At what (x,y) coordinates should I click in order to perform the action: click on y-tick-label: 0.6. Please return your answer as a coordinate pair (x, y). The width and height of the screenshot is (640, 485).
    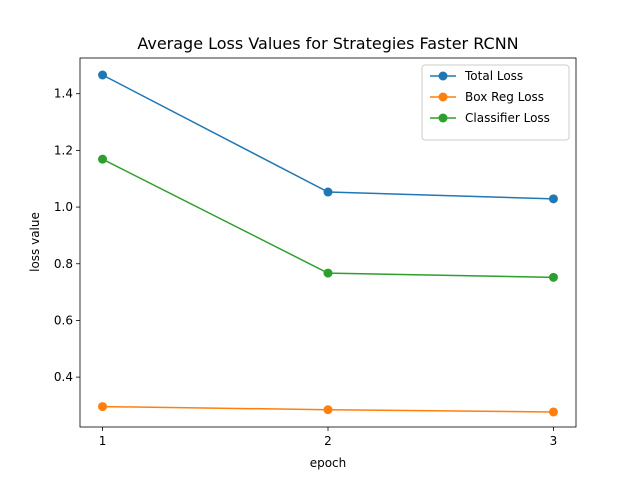
    Looking at the image, I should click on (63, 320).